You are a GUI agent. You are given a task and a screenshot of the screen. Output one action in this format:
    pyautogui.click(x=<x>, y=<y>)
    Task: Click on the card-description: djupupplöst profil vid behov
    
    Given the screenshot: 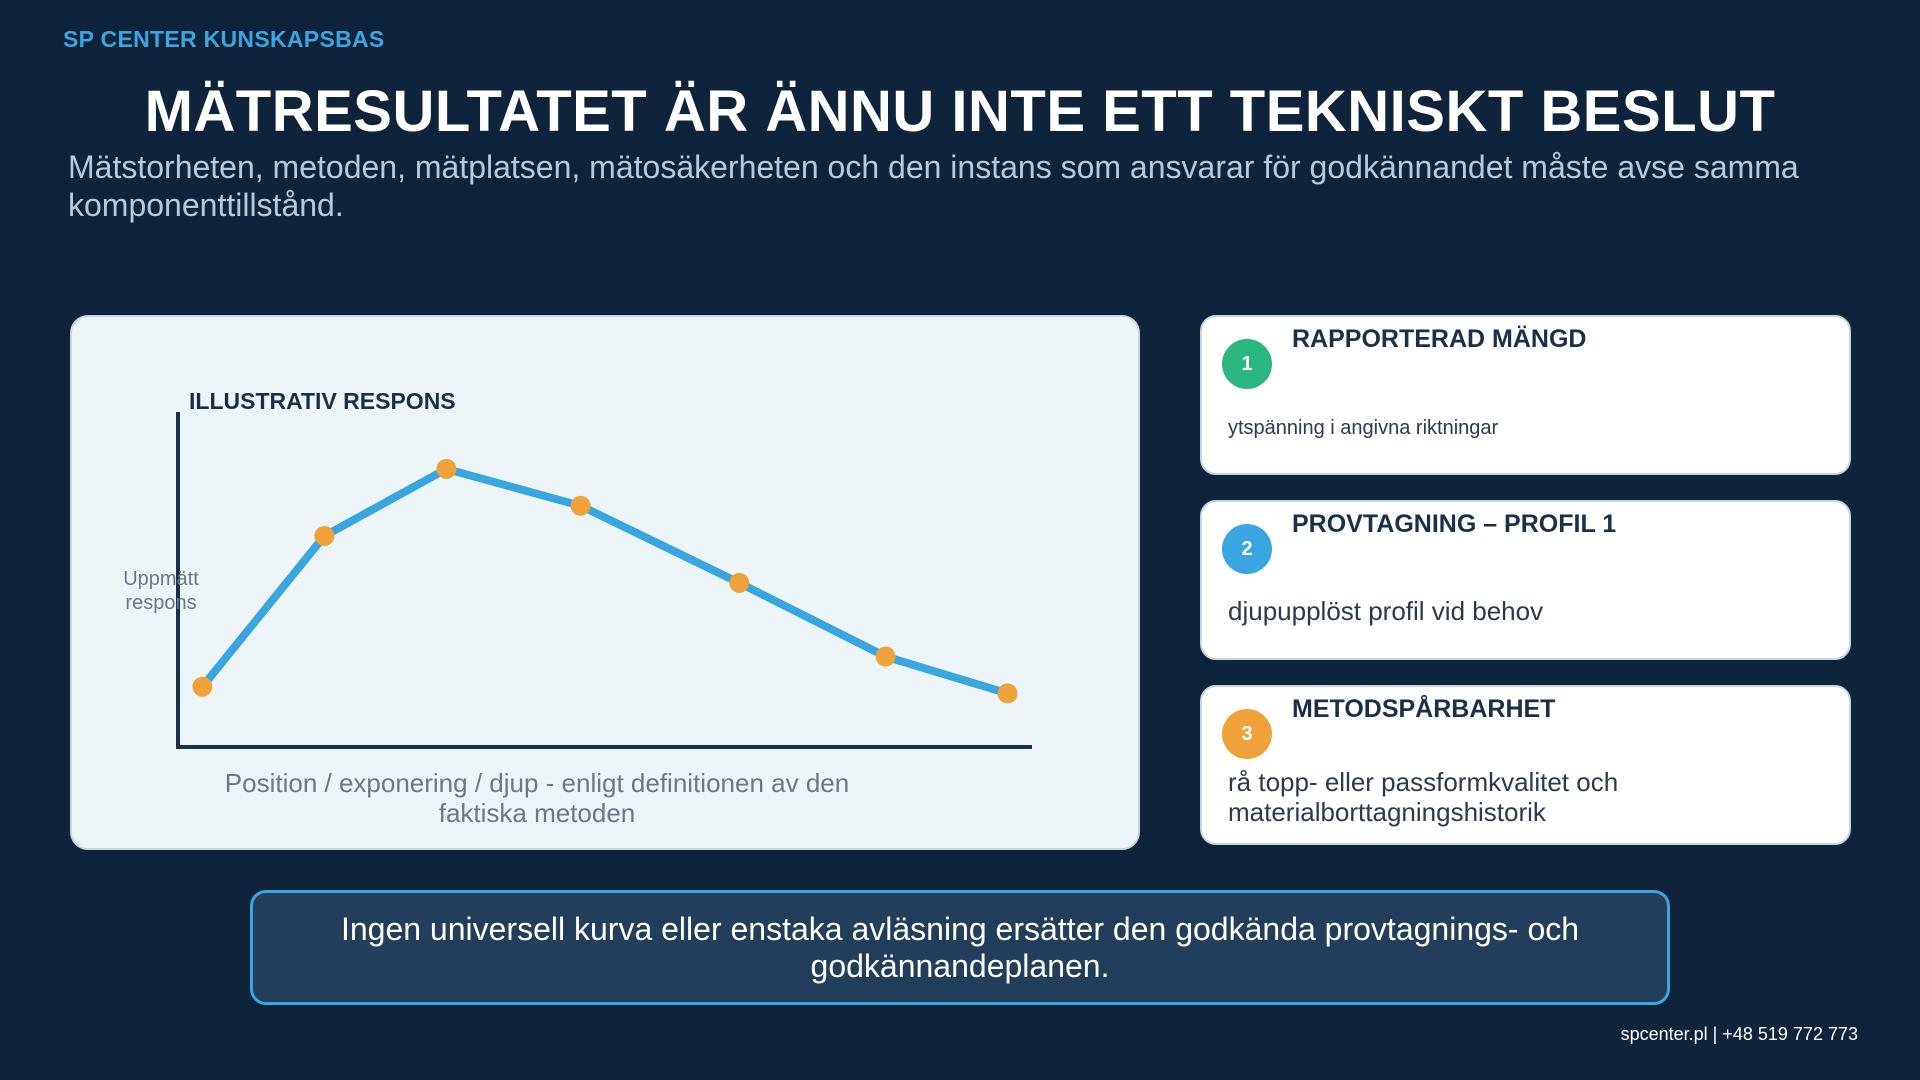 What is the action you would take?
    pyautogui.click(x=1386, y=611)
    